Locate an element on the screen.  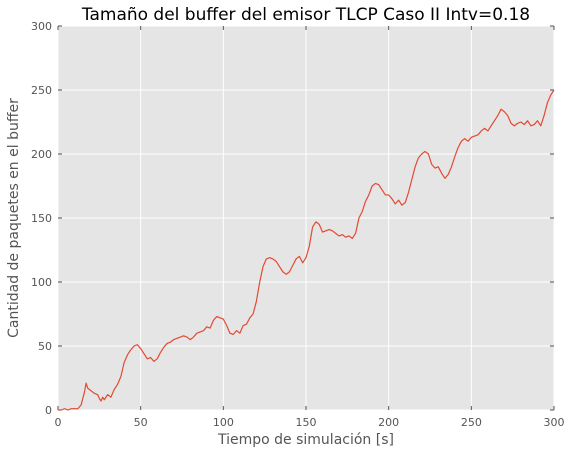
y-tick-labels: 0 50 100 150 200 250 300 is located at coordinates (41, 218).